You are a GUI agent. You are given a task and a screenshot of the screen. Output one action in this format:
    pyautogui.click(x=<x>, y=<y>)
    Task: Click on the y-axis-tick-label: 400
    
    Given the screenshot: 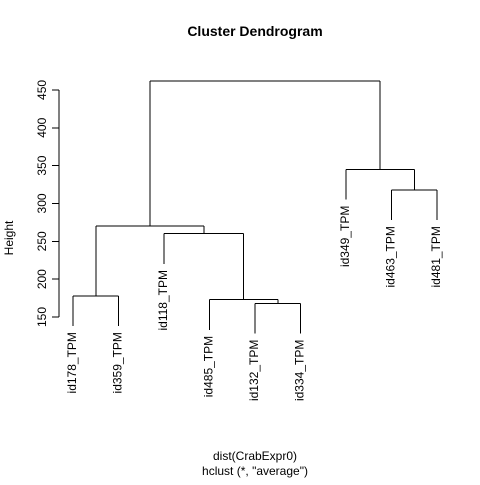 What is the action you would take?
    pyautogui.click(x=42, y=127)
    